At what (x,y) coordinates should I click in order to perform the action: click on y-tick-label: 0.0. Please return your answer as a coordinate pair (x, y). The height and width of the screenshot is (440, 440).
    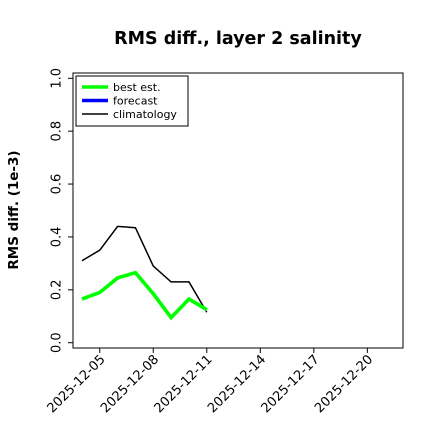
    Looking at the image, I should click on (57, 342).